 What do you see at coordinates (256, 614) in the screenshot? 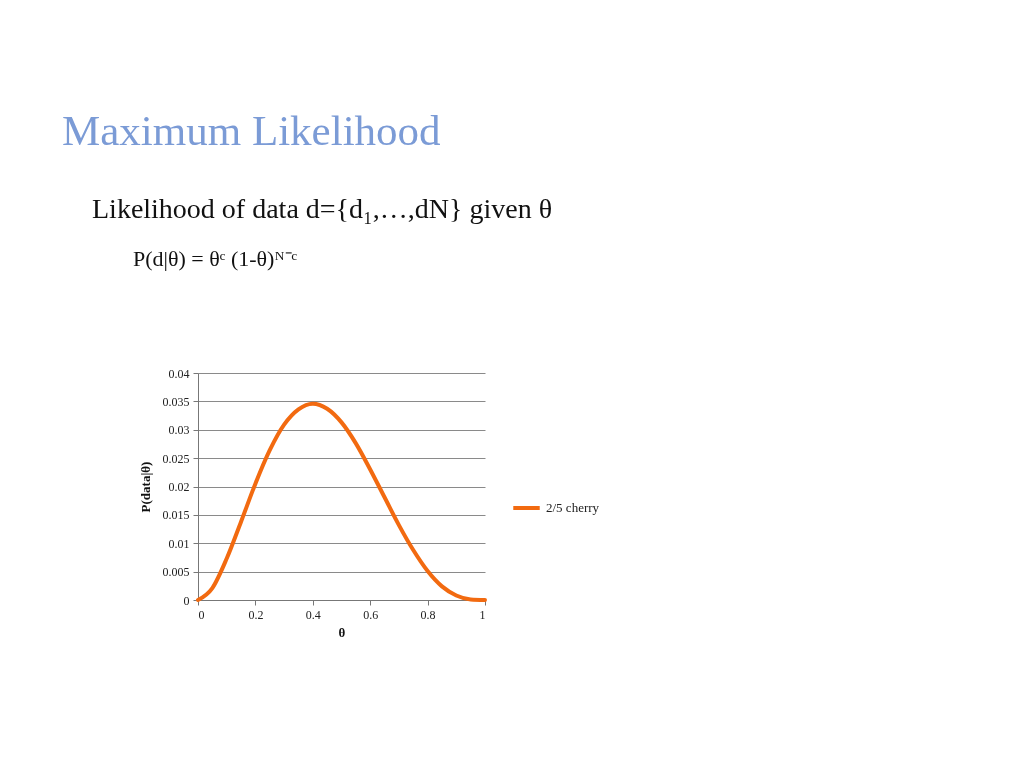
I see `x-tick-label: 0.2` at bounding box center [256, 614].